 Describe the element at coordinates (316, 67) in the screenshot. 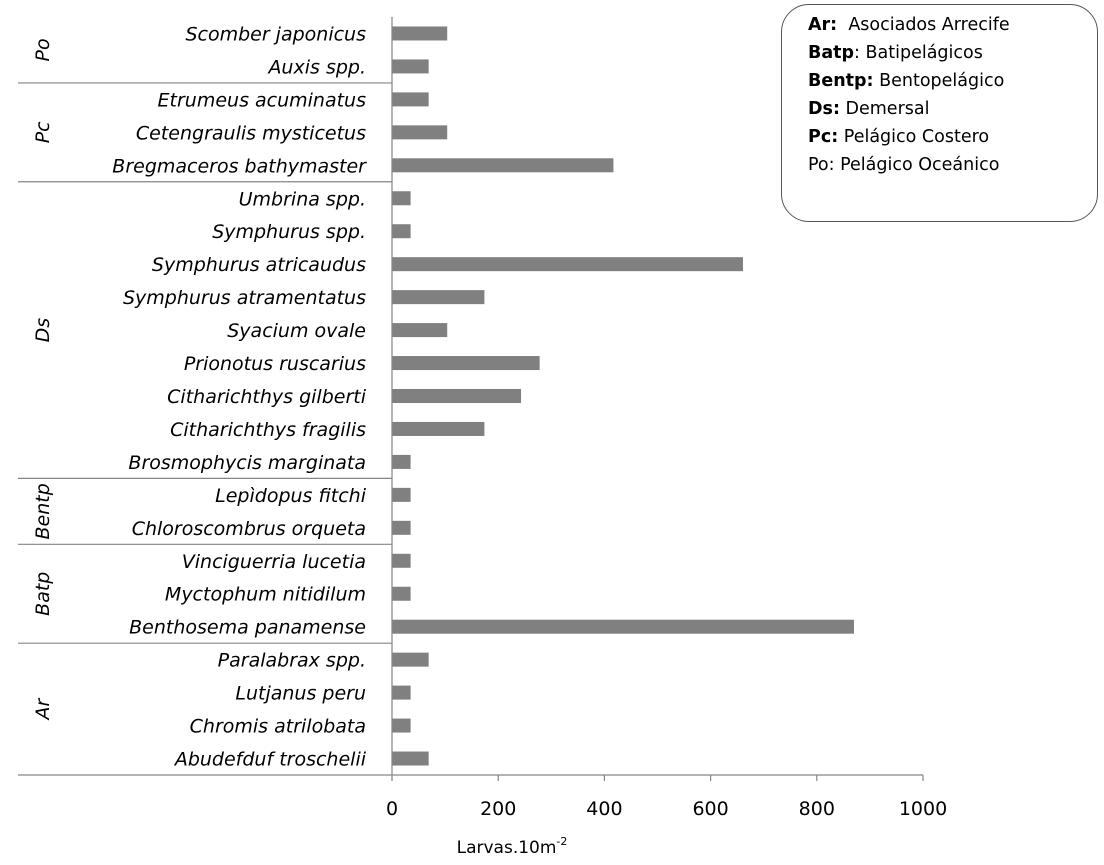

I see `category-label: Auxis spp.` at that location.